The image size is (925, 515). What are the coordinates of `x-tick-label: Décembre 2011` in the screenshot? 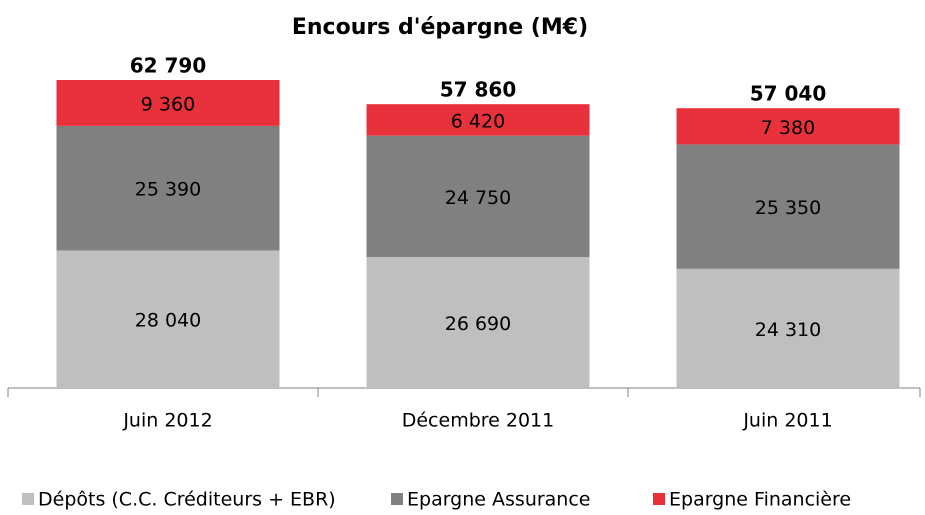 It's located at (478, 421).